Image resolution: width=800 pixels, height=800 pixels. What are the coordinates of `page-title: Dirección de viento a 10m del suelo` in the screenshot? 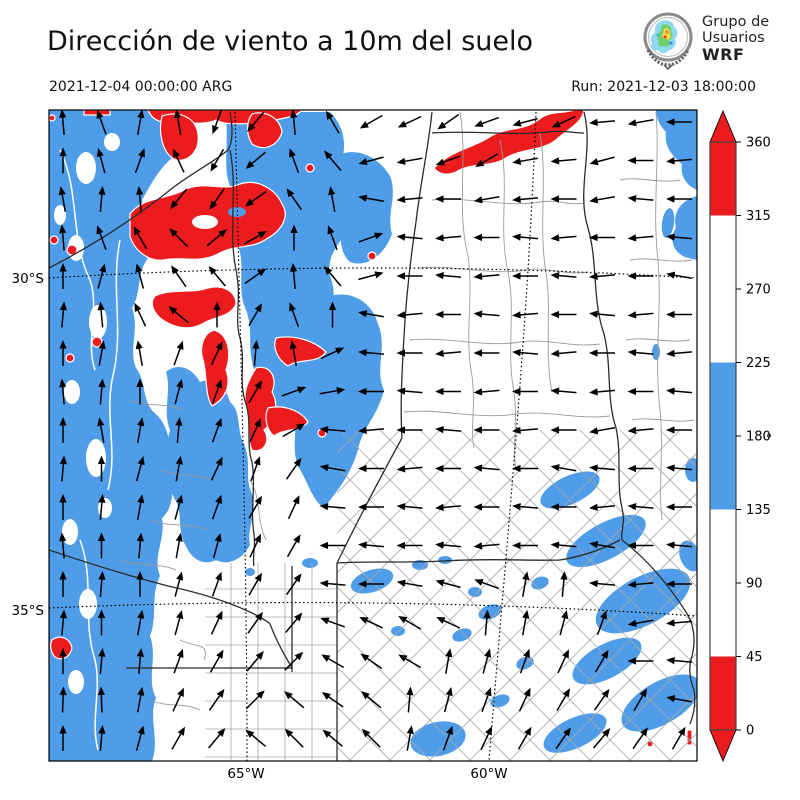 It's located at (290, 41).